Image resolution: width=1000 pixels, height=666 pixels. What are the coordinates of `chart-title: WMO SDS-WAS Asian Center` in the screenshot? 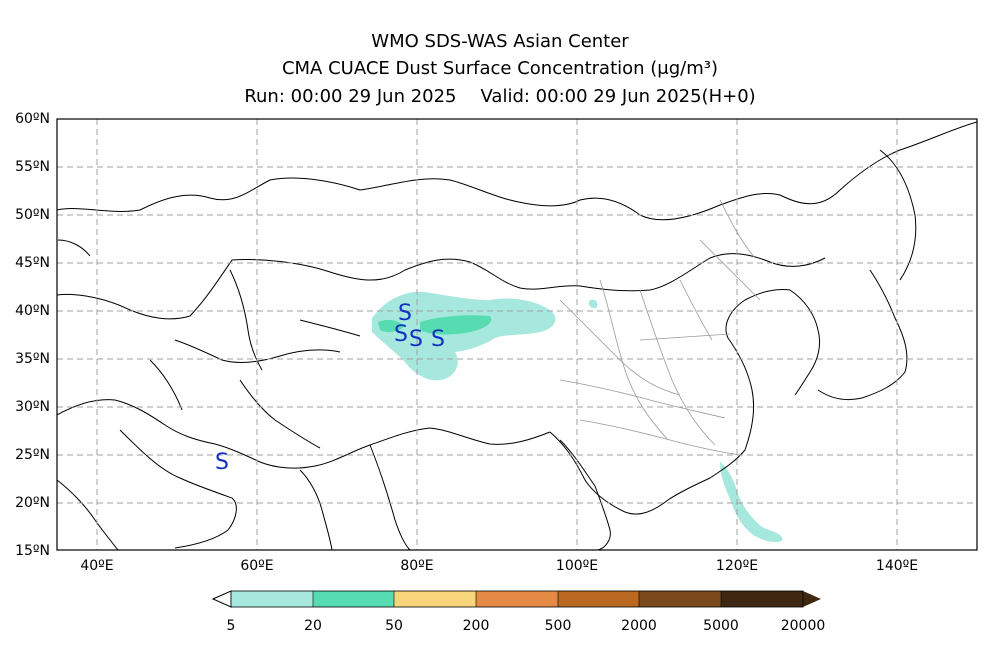 It's located at (500, 41).